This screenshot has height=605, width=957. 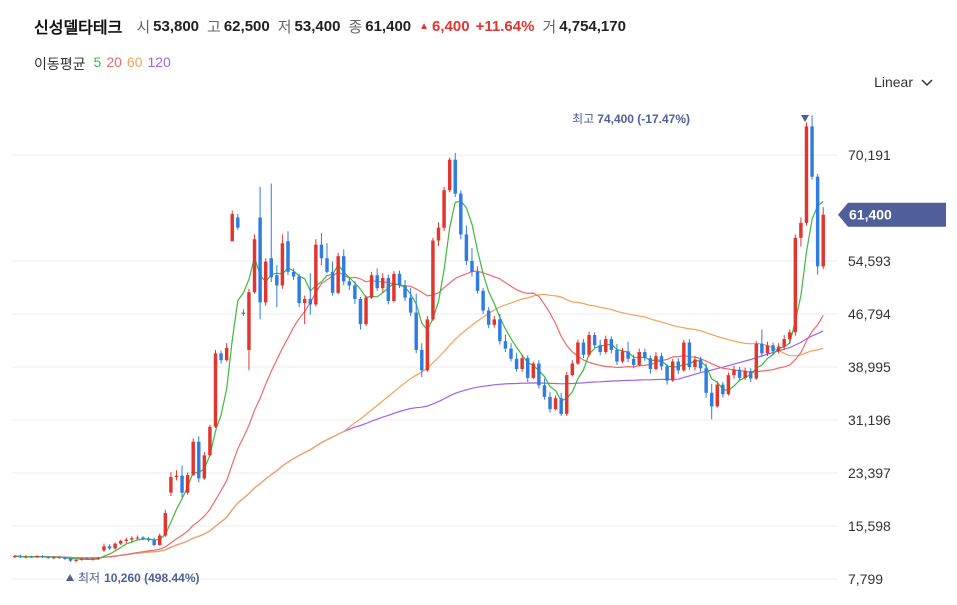 What do you see at coordinates (869, 314) in the screenshot?
I see `y-tick-label: 46,794` at bounding box center [869, 314].